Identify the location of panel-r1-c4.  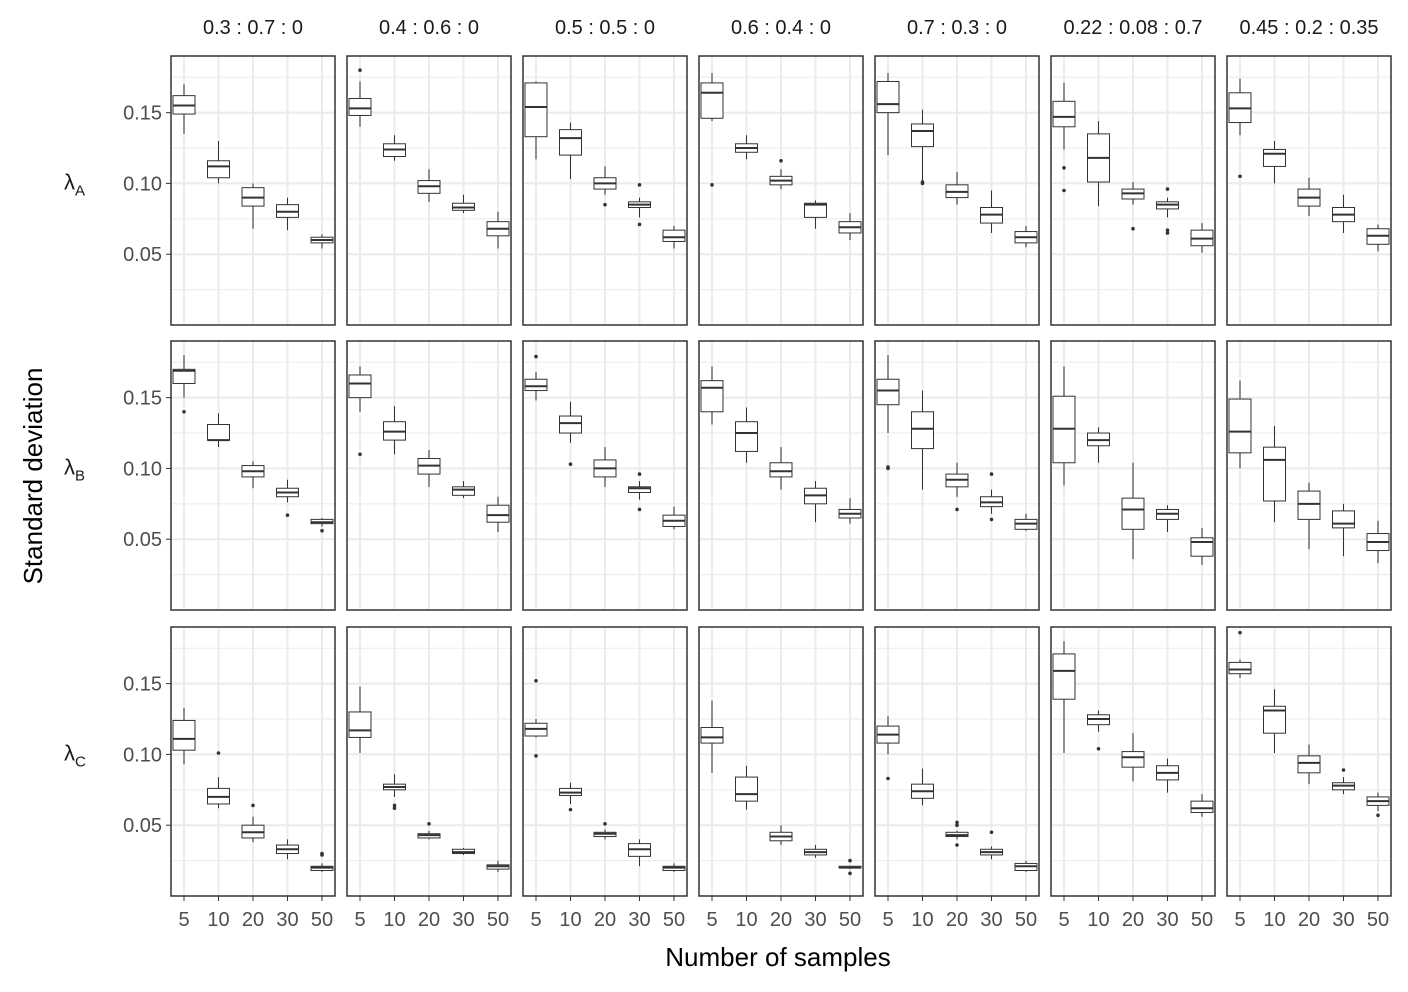
(781, 190).